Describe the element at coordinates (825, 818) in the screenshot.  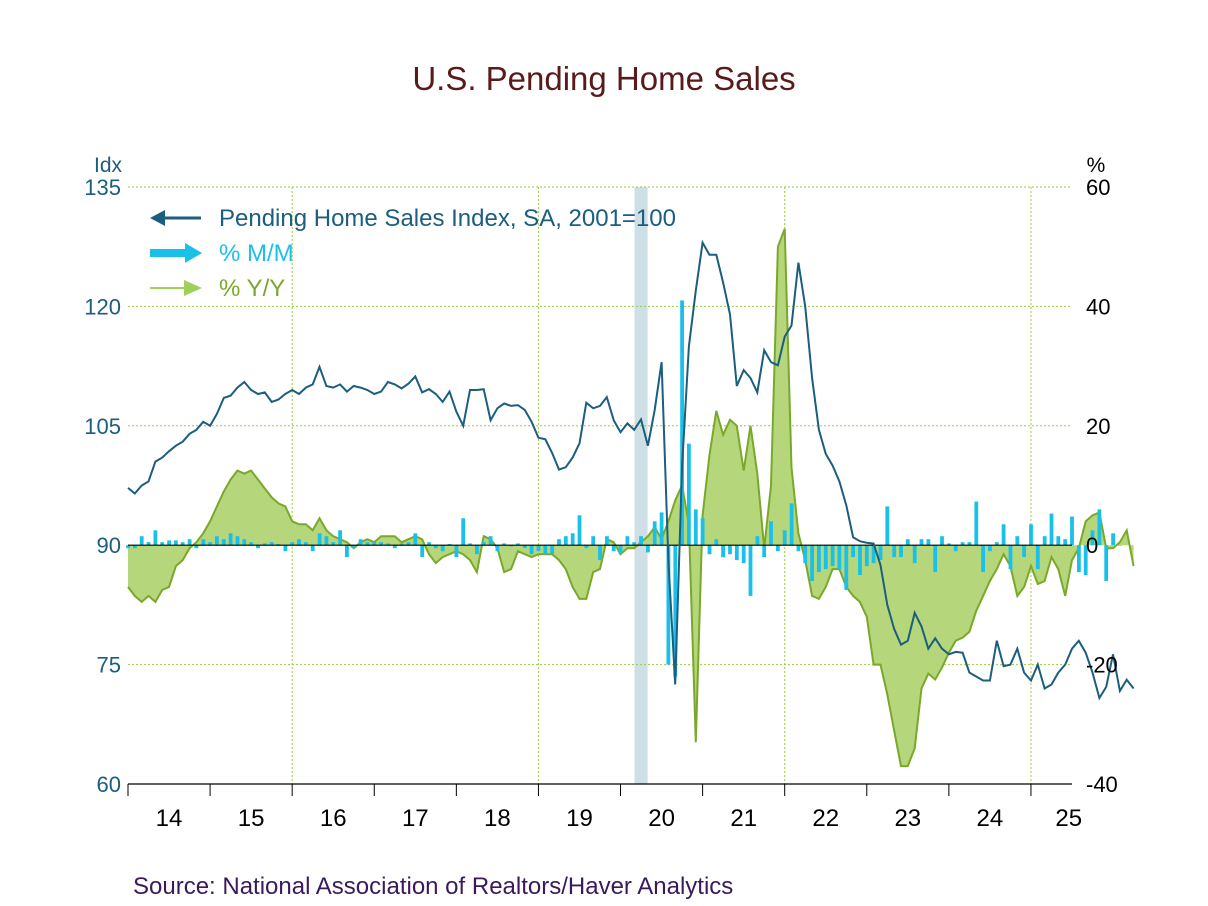
I see `x-tick-label: 22` at that location.